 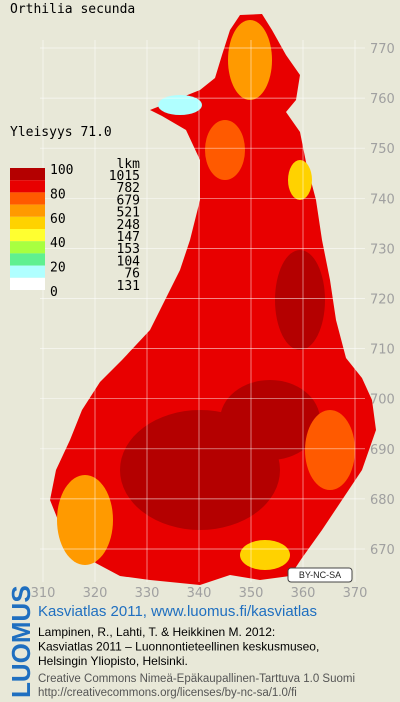 What do you see at coordinates (61, 170) in the screenshot?
I see `legend-scale-label: 100` at bounding box center [61, 170].